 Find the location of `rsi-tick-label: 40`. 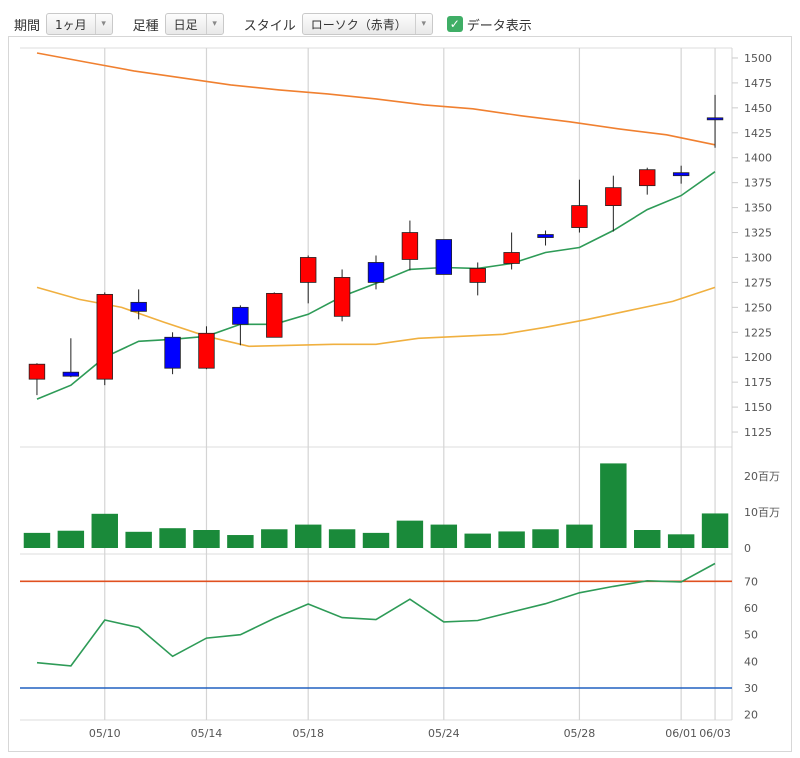

rsi-tick-label: 40 is located at coordinates (751, 661).